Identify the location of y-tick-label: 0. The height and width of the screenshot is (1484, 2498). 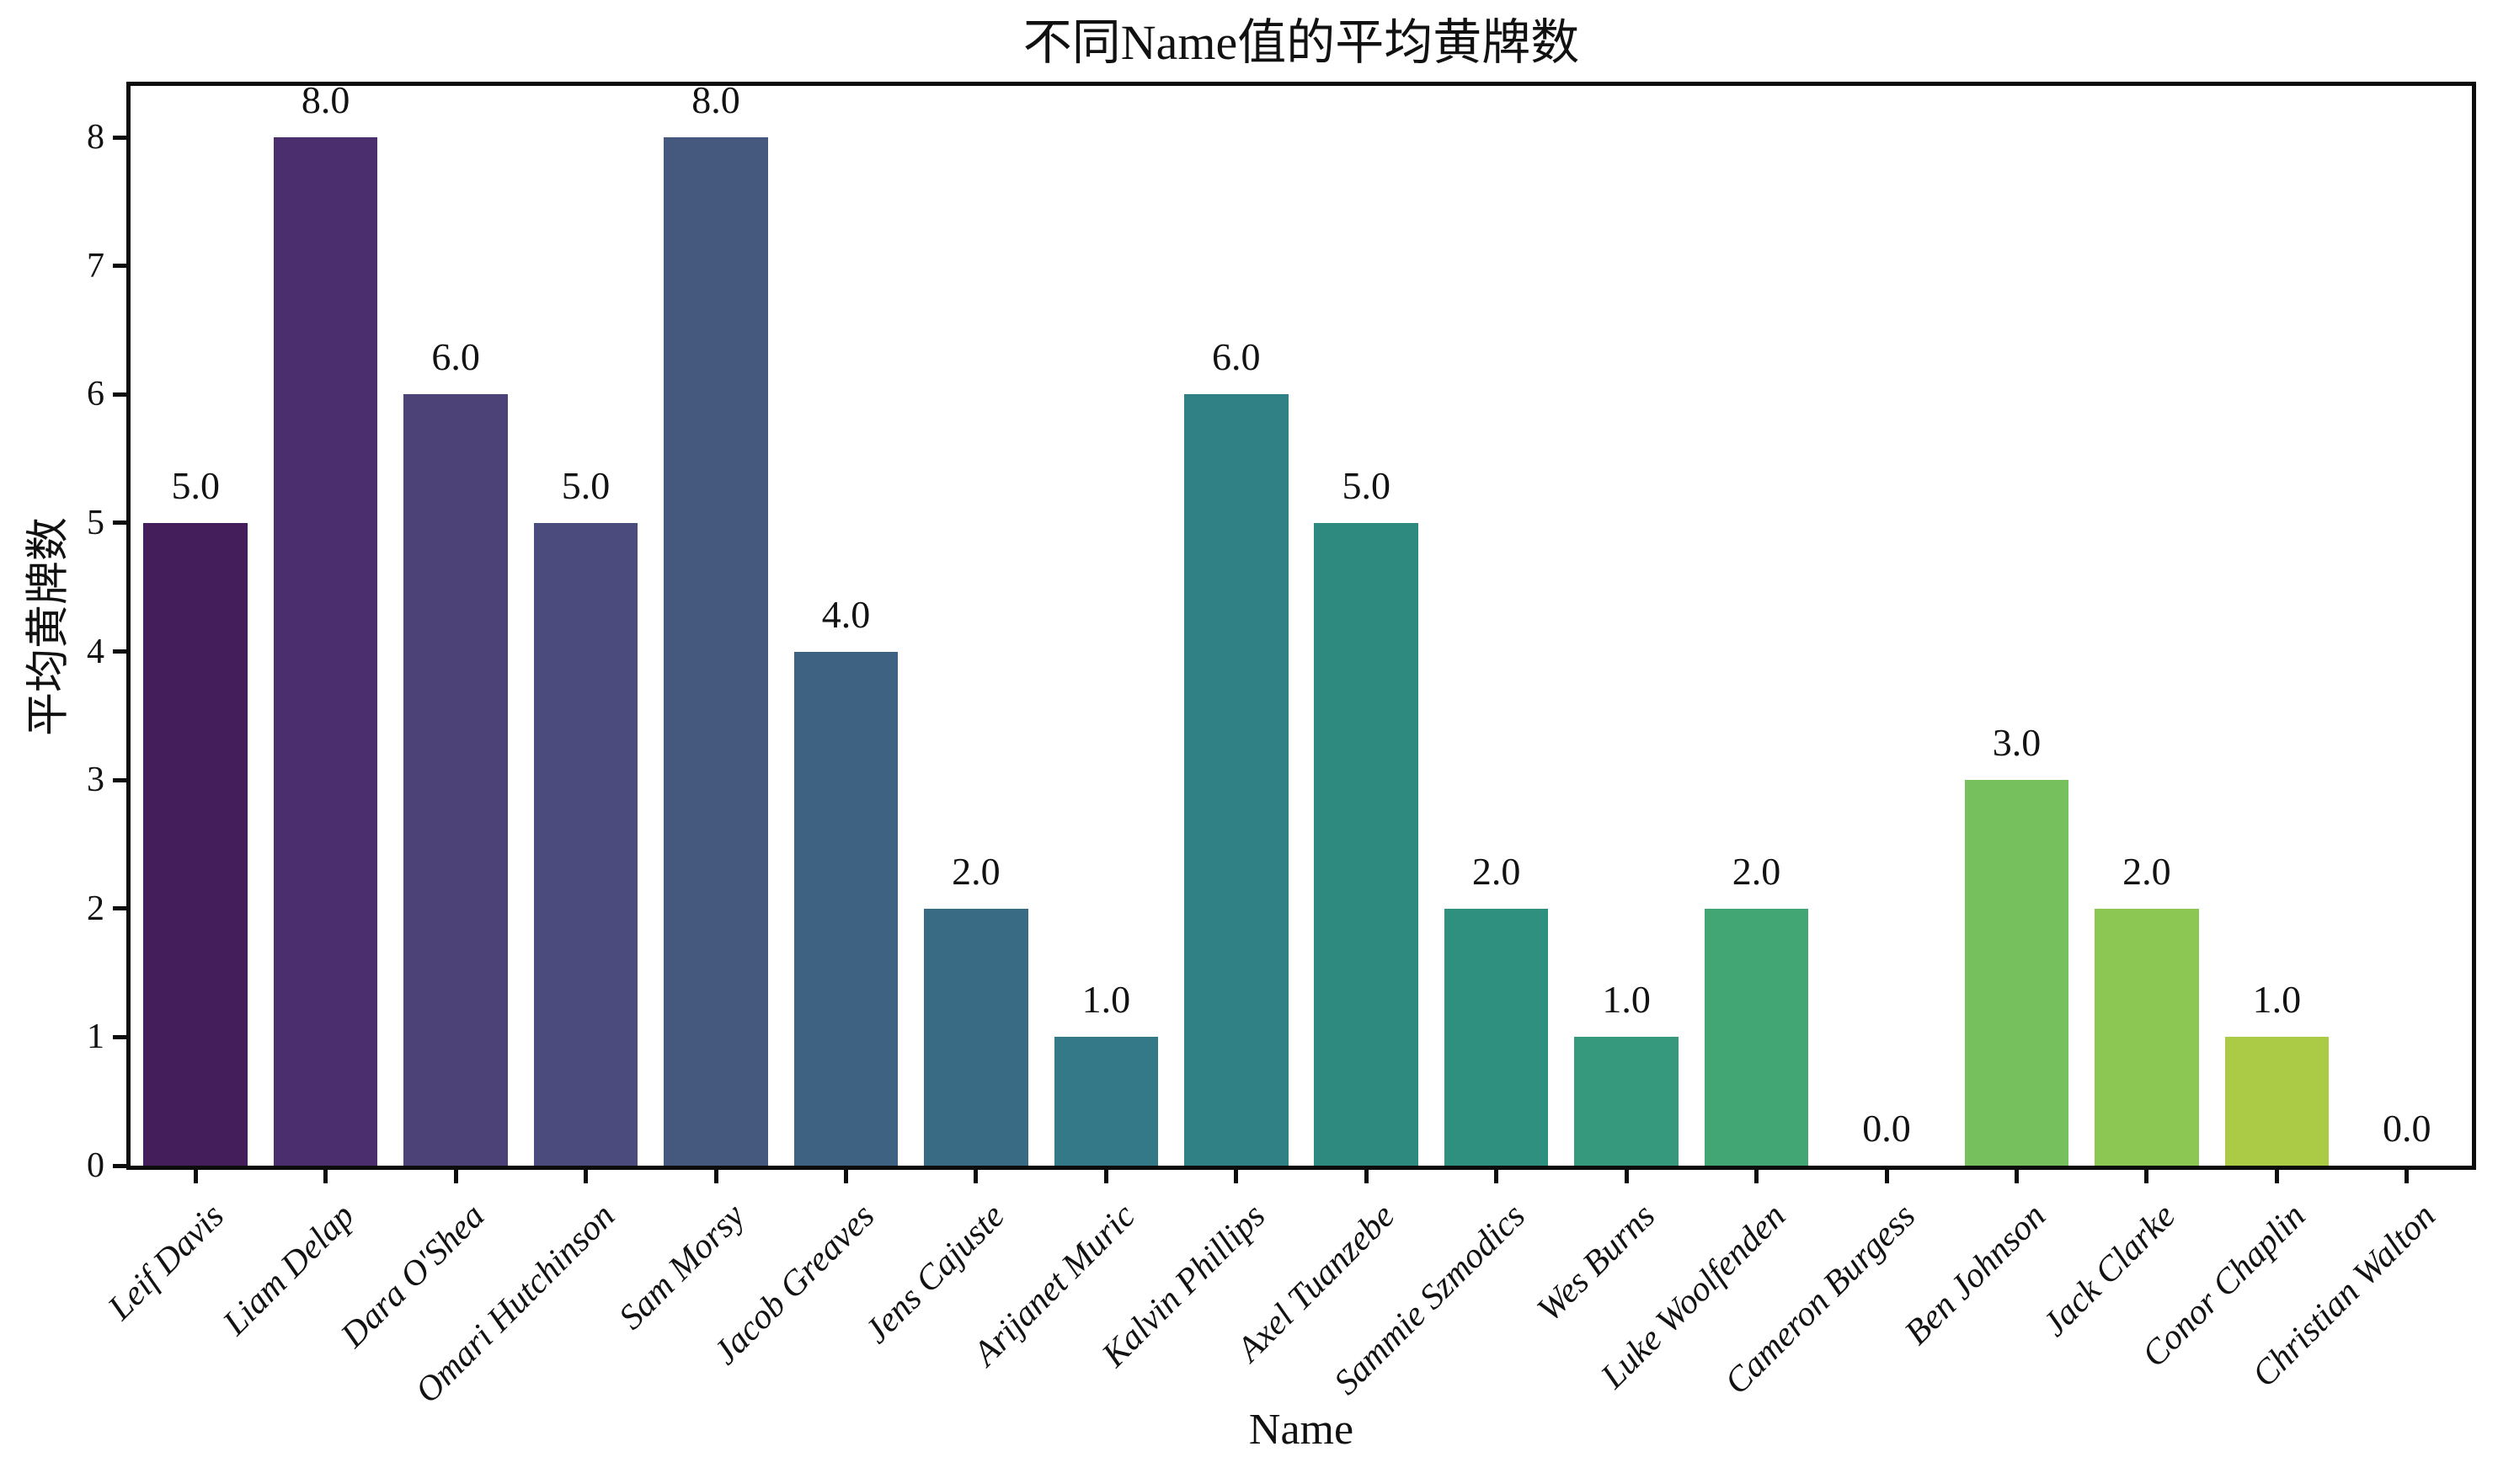
(95, 1166).